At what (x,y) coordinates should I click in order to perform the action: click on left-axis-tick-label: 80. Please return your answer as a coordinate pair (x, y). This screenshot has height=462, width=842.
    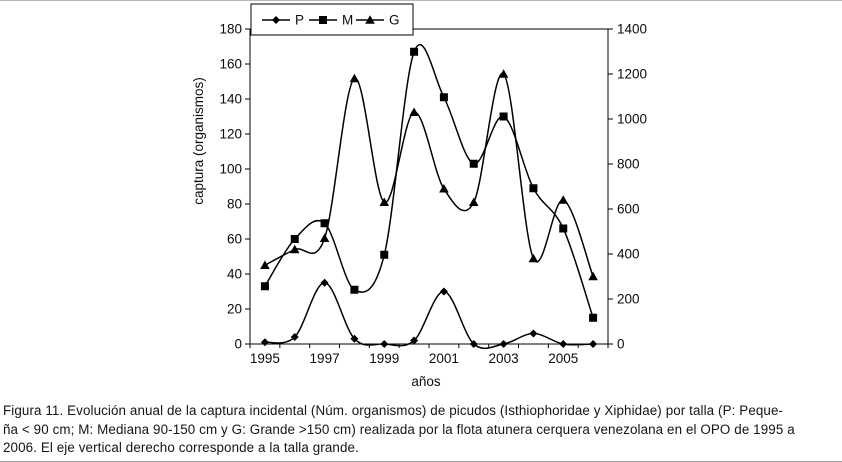
    Looking at the image, I should click on (234, 204).